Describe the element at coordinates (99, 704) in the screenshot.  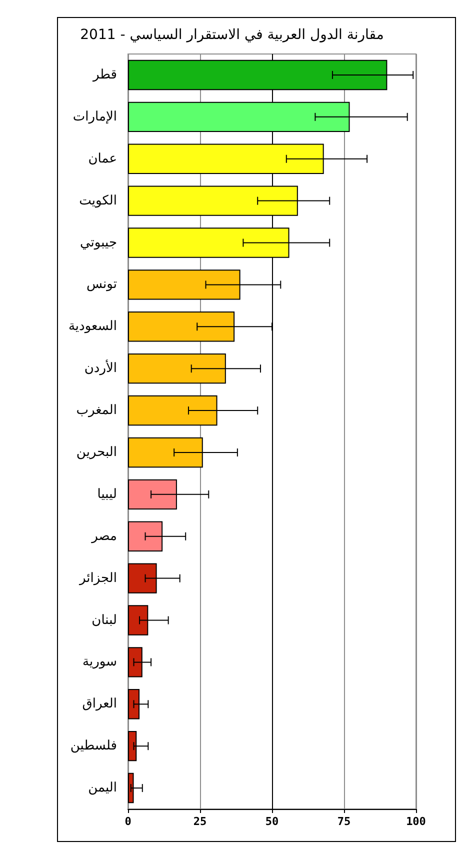
I see `y-tick-label: العراق` at that location.